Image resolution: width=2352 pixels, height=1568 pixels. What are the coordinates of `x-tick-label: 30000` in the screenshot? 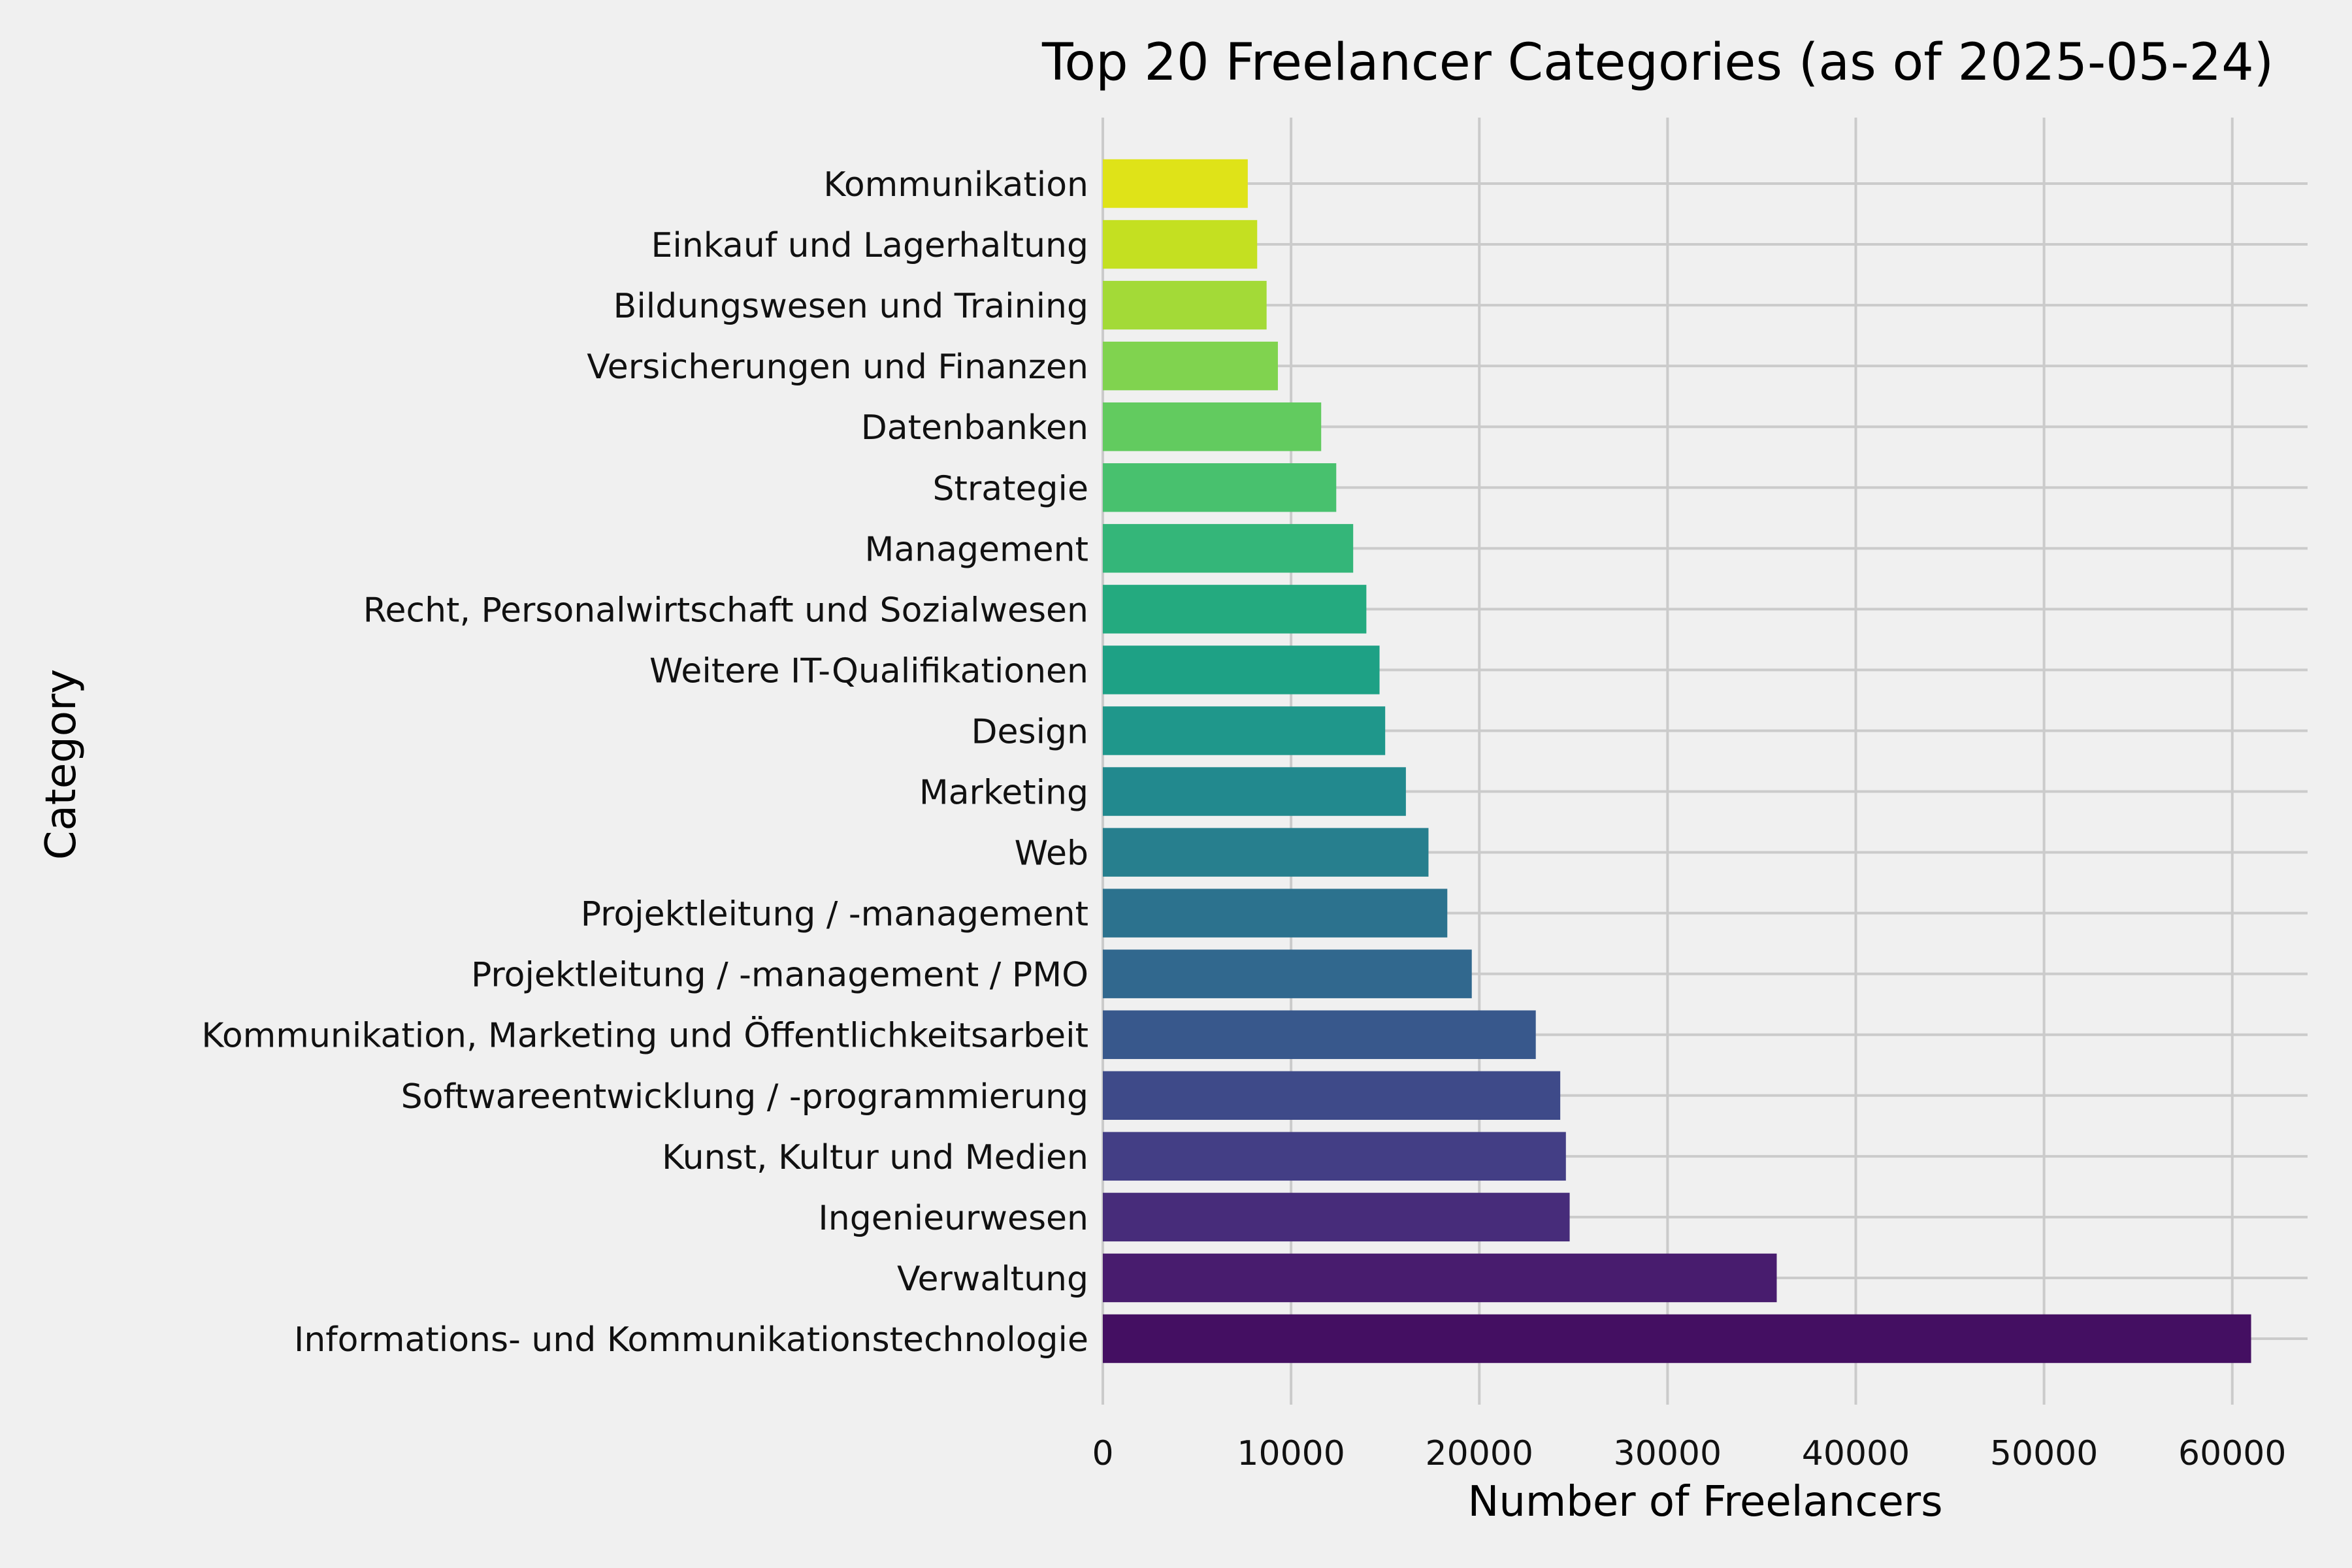 It's located at (1668, 1453).